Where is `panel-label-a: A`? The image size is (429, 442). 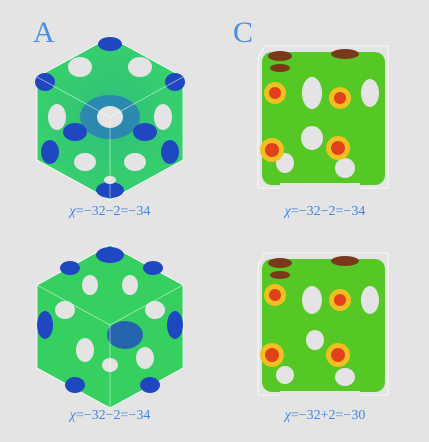
panel-label-a: A is located at coordinates (44, 32).